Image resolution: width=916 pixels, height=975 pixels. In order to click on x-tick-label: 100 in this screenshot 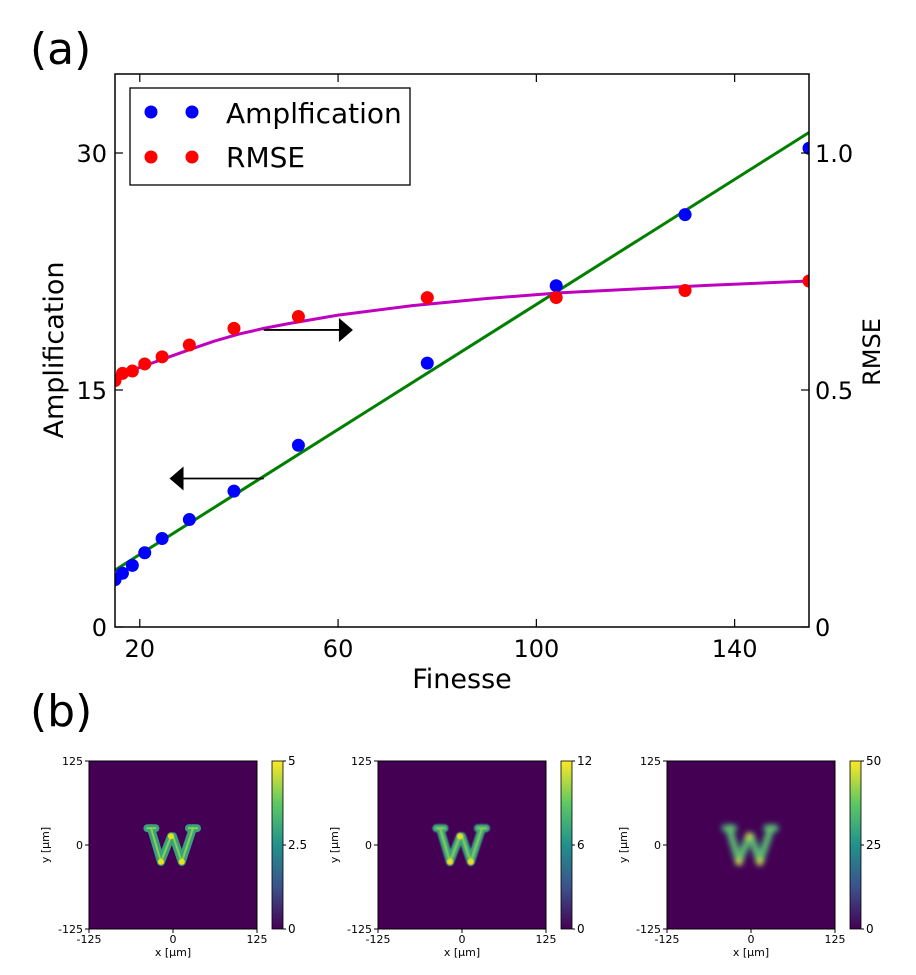, I will do `click(536, 649)`.